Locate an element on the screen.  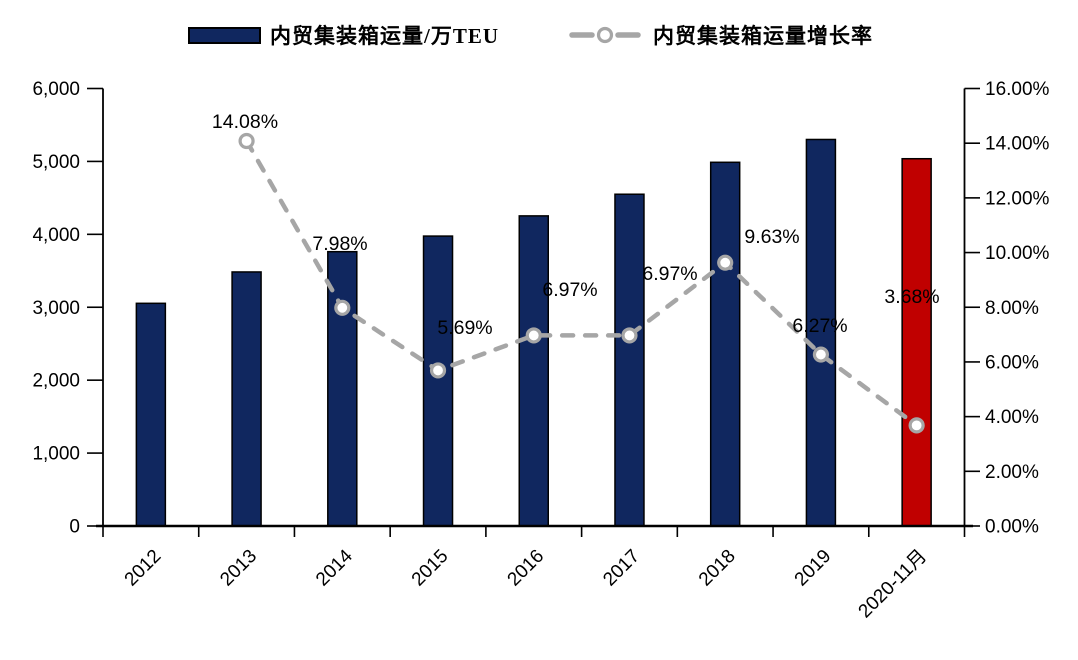
right-axis-tick-label: 12.00% is located at coordinates (1017, 198).